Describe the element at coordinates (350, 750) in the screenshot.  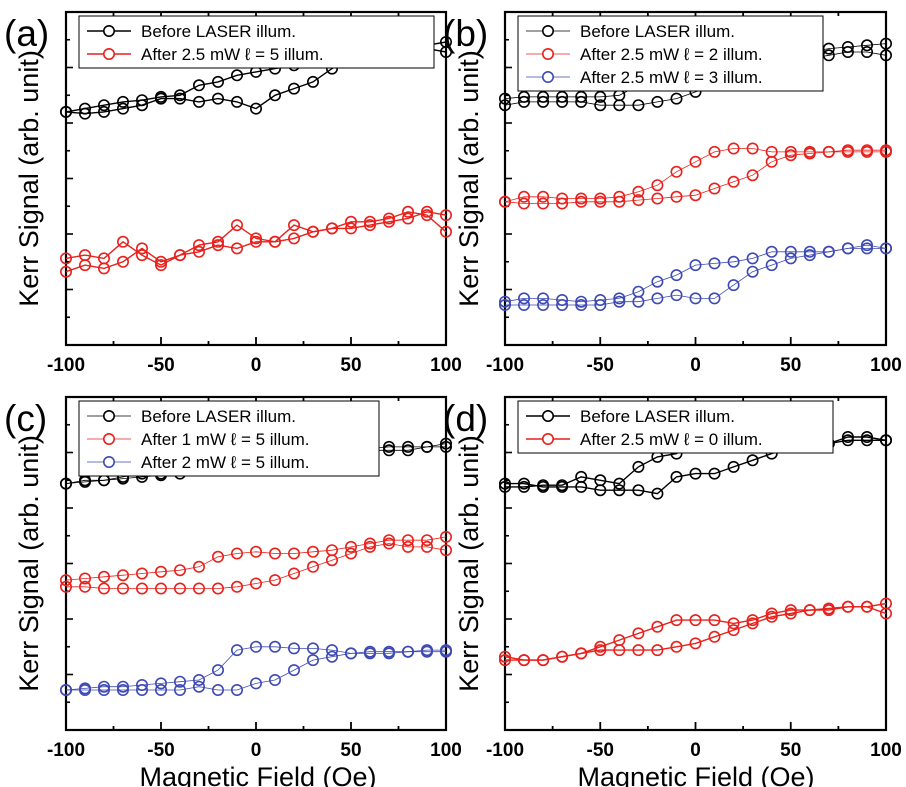
I see `panel-3-x-tick-label: 50` at that location.